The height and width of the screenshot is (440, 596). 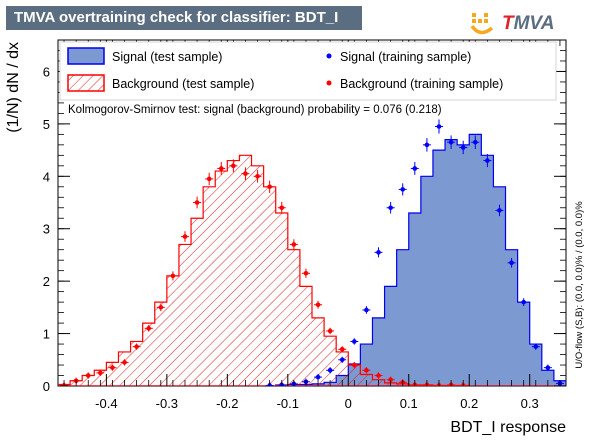 I want to click on y-tick-label: 6, so click(x=46, y=71).